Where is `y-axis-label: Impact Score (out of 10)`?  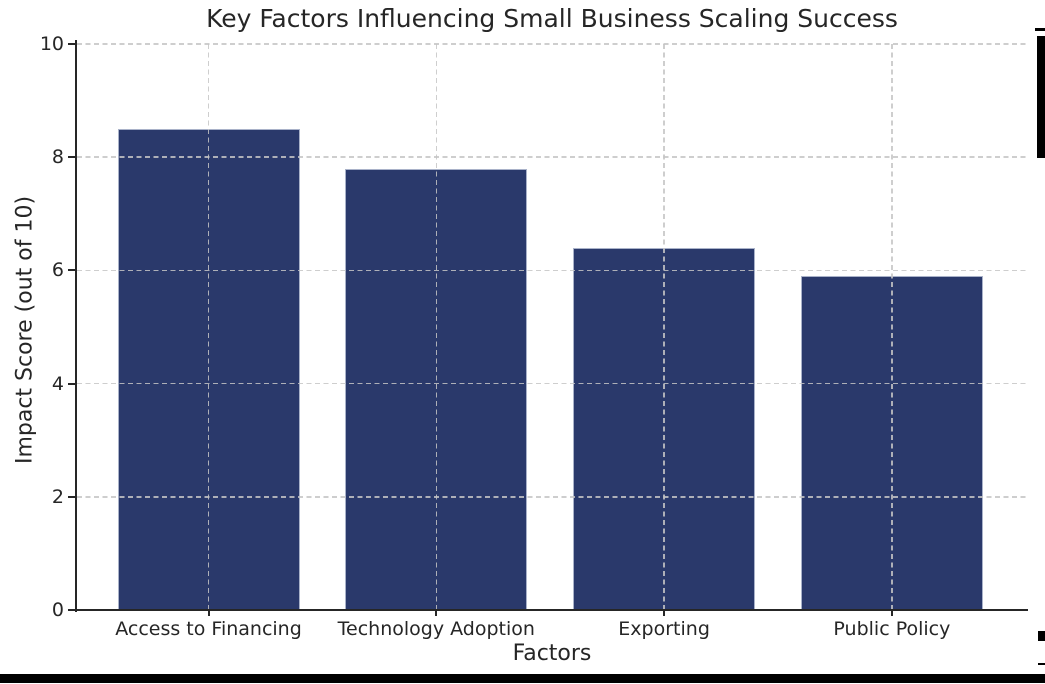 y-axis-label: Impact Score (out of 10) is located at coordinates (25, 330).